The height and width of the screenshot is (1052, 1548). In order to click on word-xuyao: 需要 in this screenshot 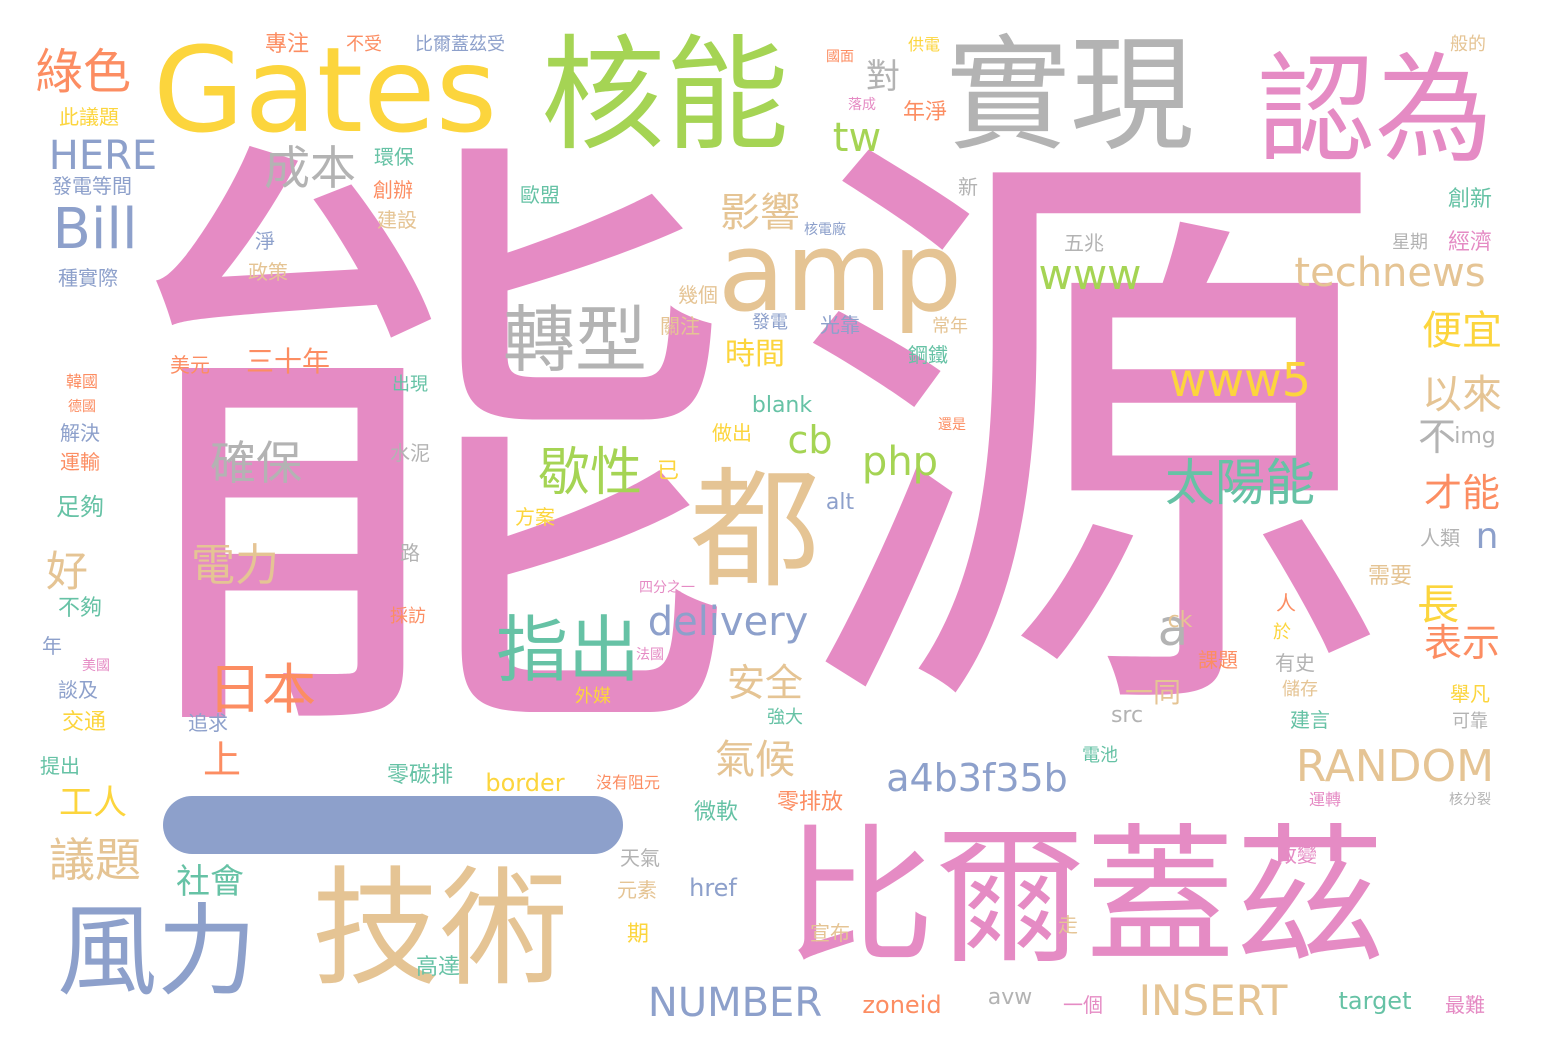, I will do `click(1390, 576)`.